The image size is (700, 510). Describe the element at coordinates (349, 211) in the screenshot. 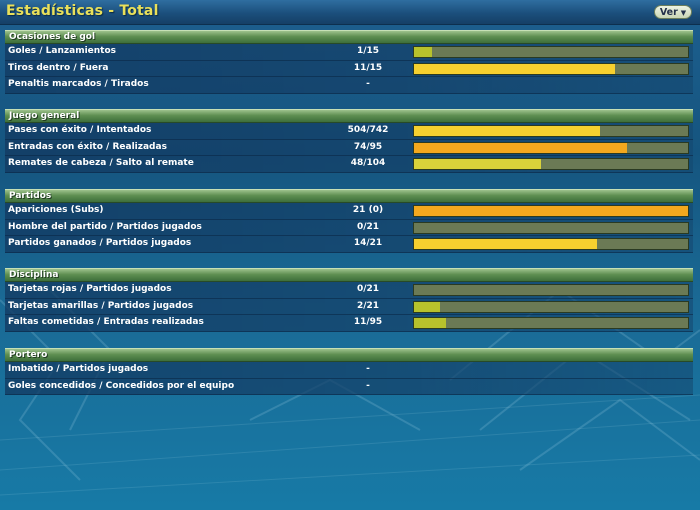

I see `stat-row: Apariciones (Subs) 21 (0)` at that location.